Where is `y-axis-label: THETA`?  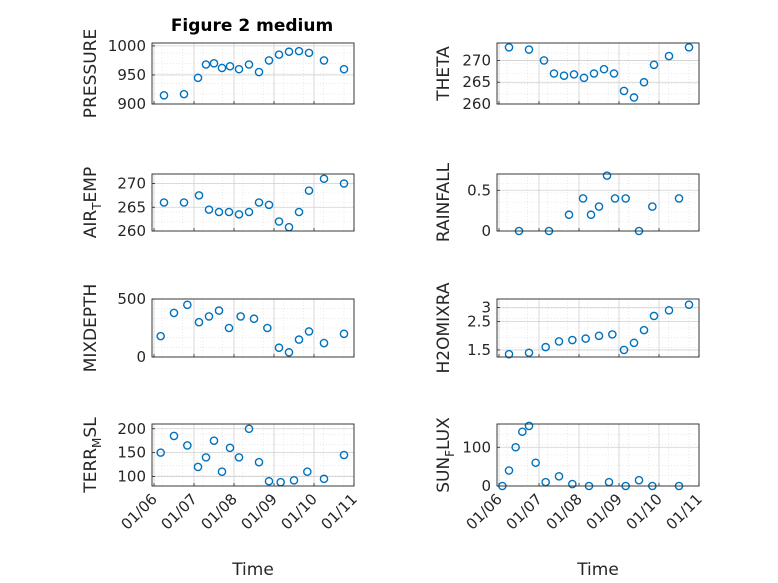
y-axis-label: THETA is located at coordinates (444, 74).